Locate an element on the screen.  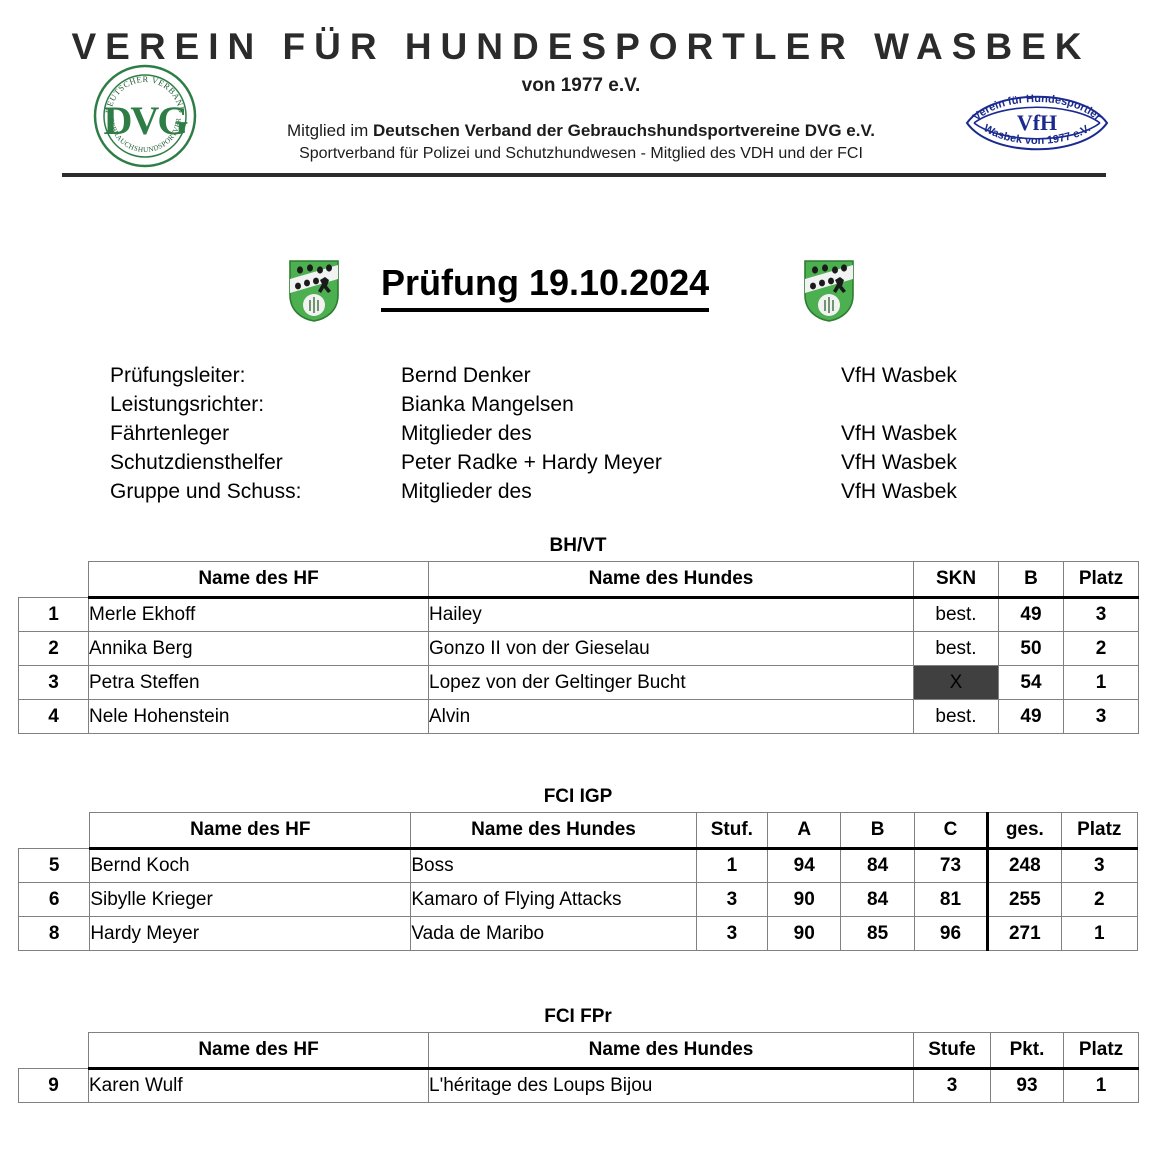
cell-stufe: 3 is located at coordinates (952, 1085).